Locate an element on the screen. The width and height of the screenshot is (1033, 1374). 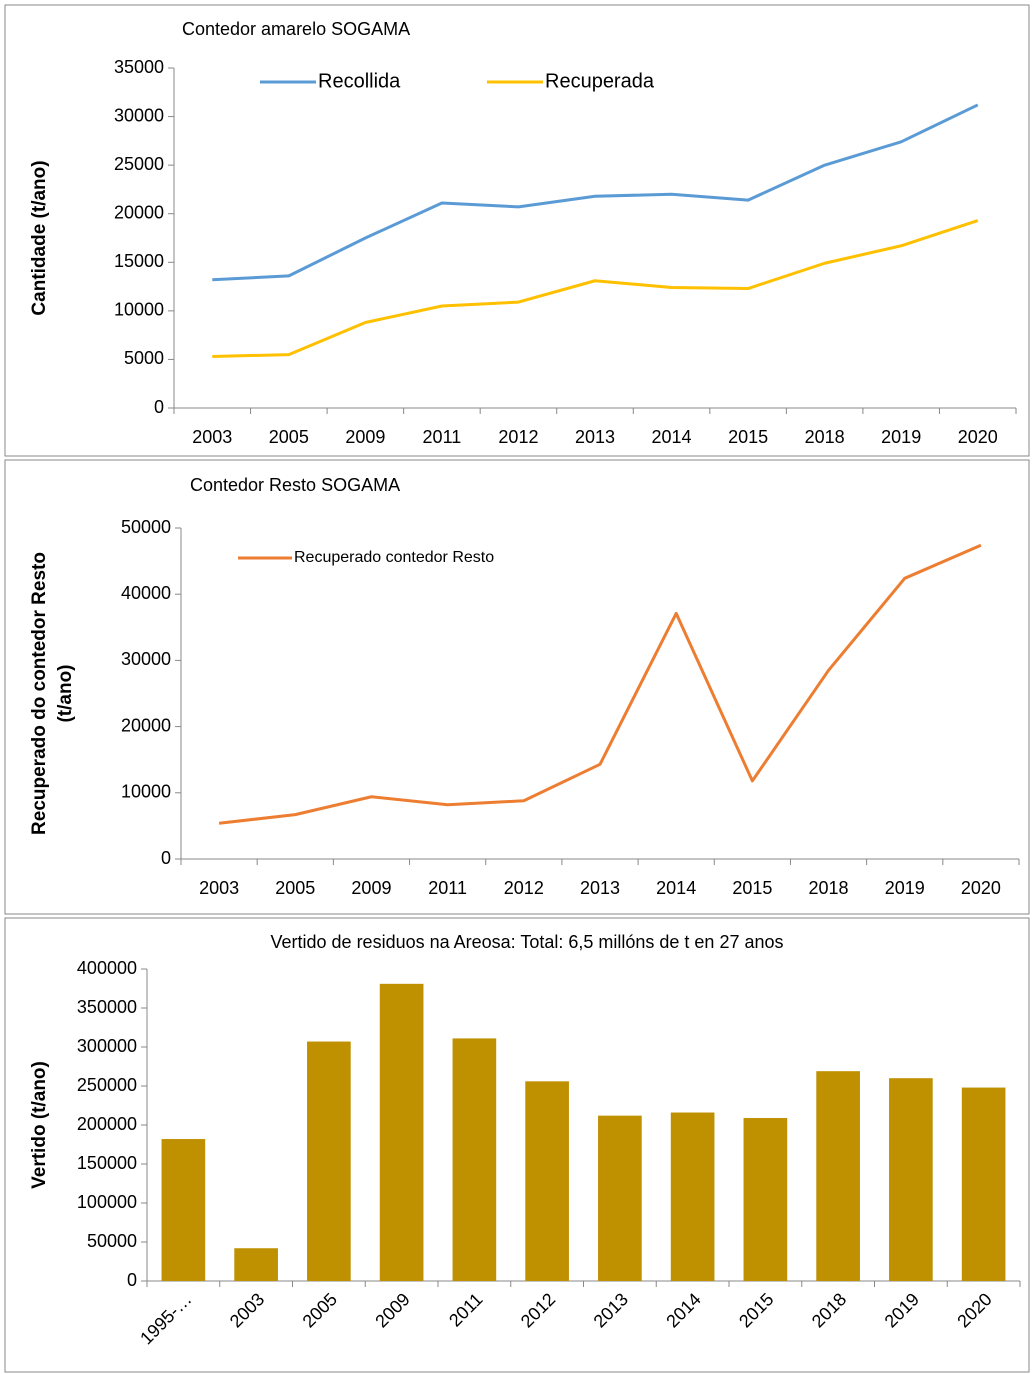
y-tick-label: 400000 is located at coordinates (107, 968).